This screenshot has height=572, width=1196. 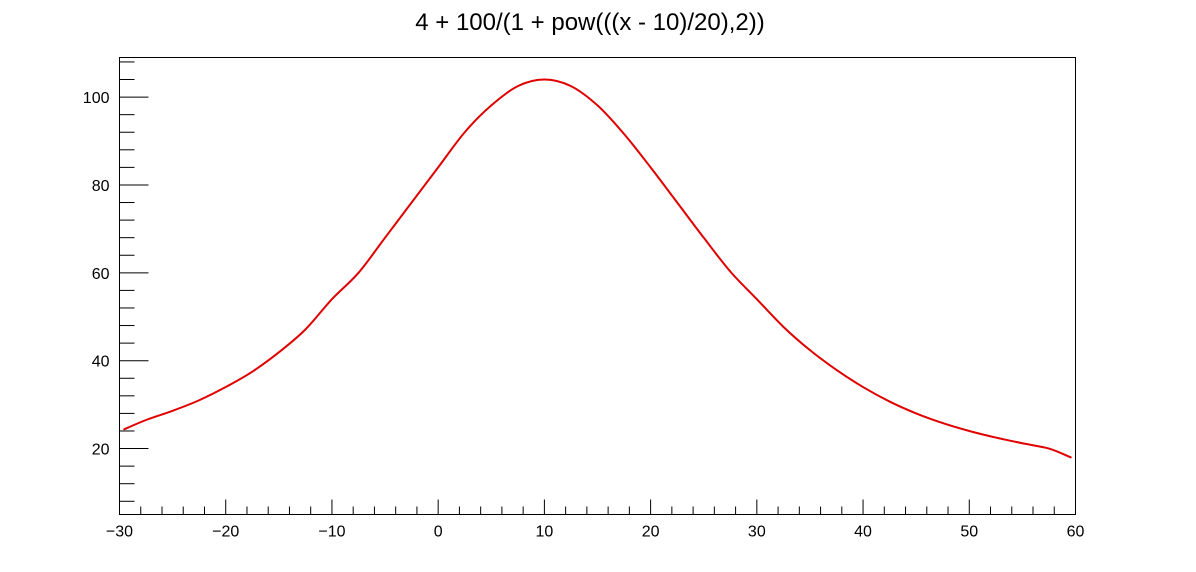 I want to click on x-tick-label: −20, so click(x=225, y=532).